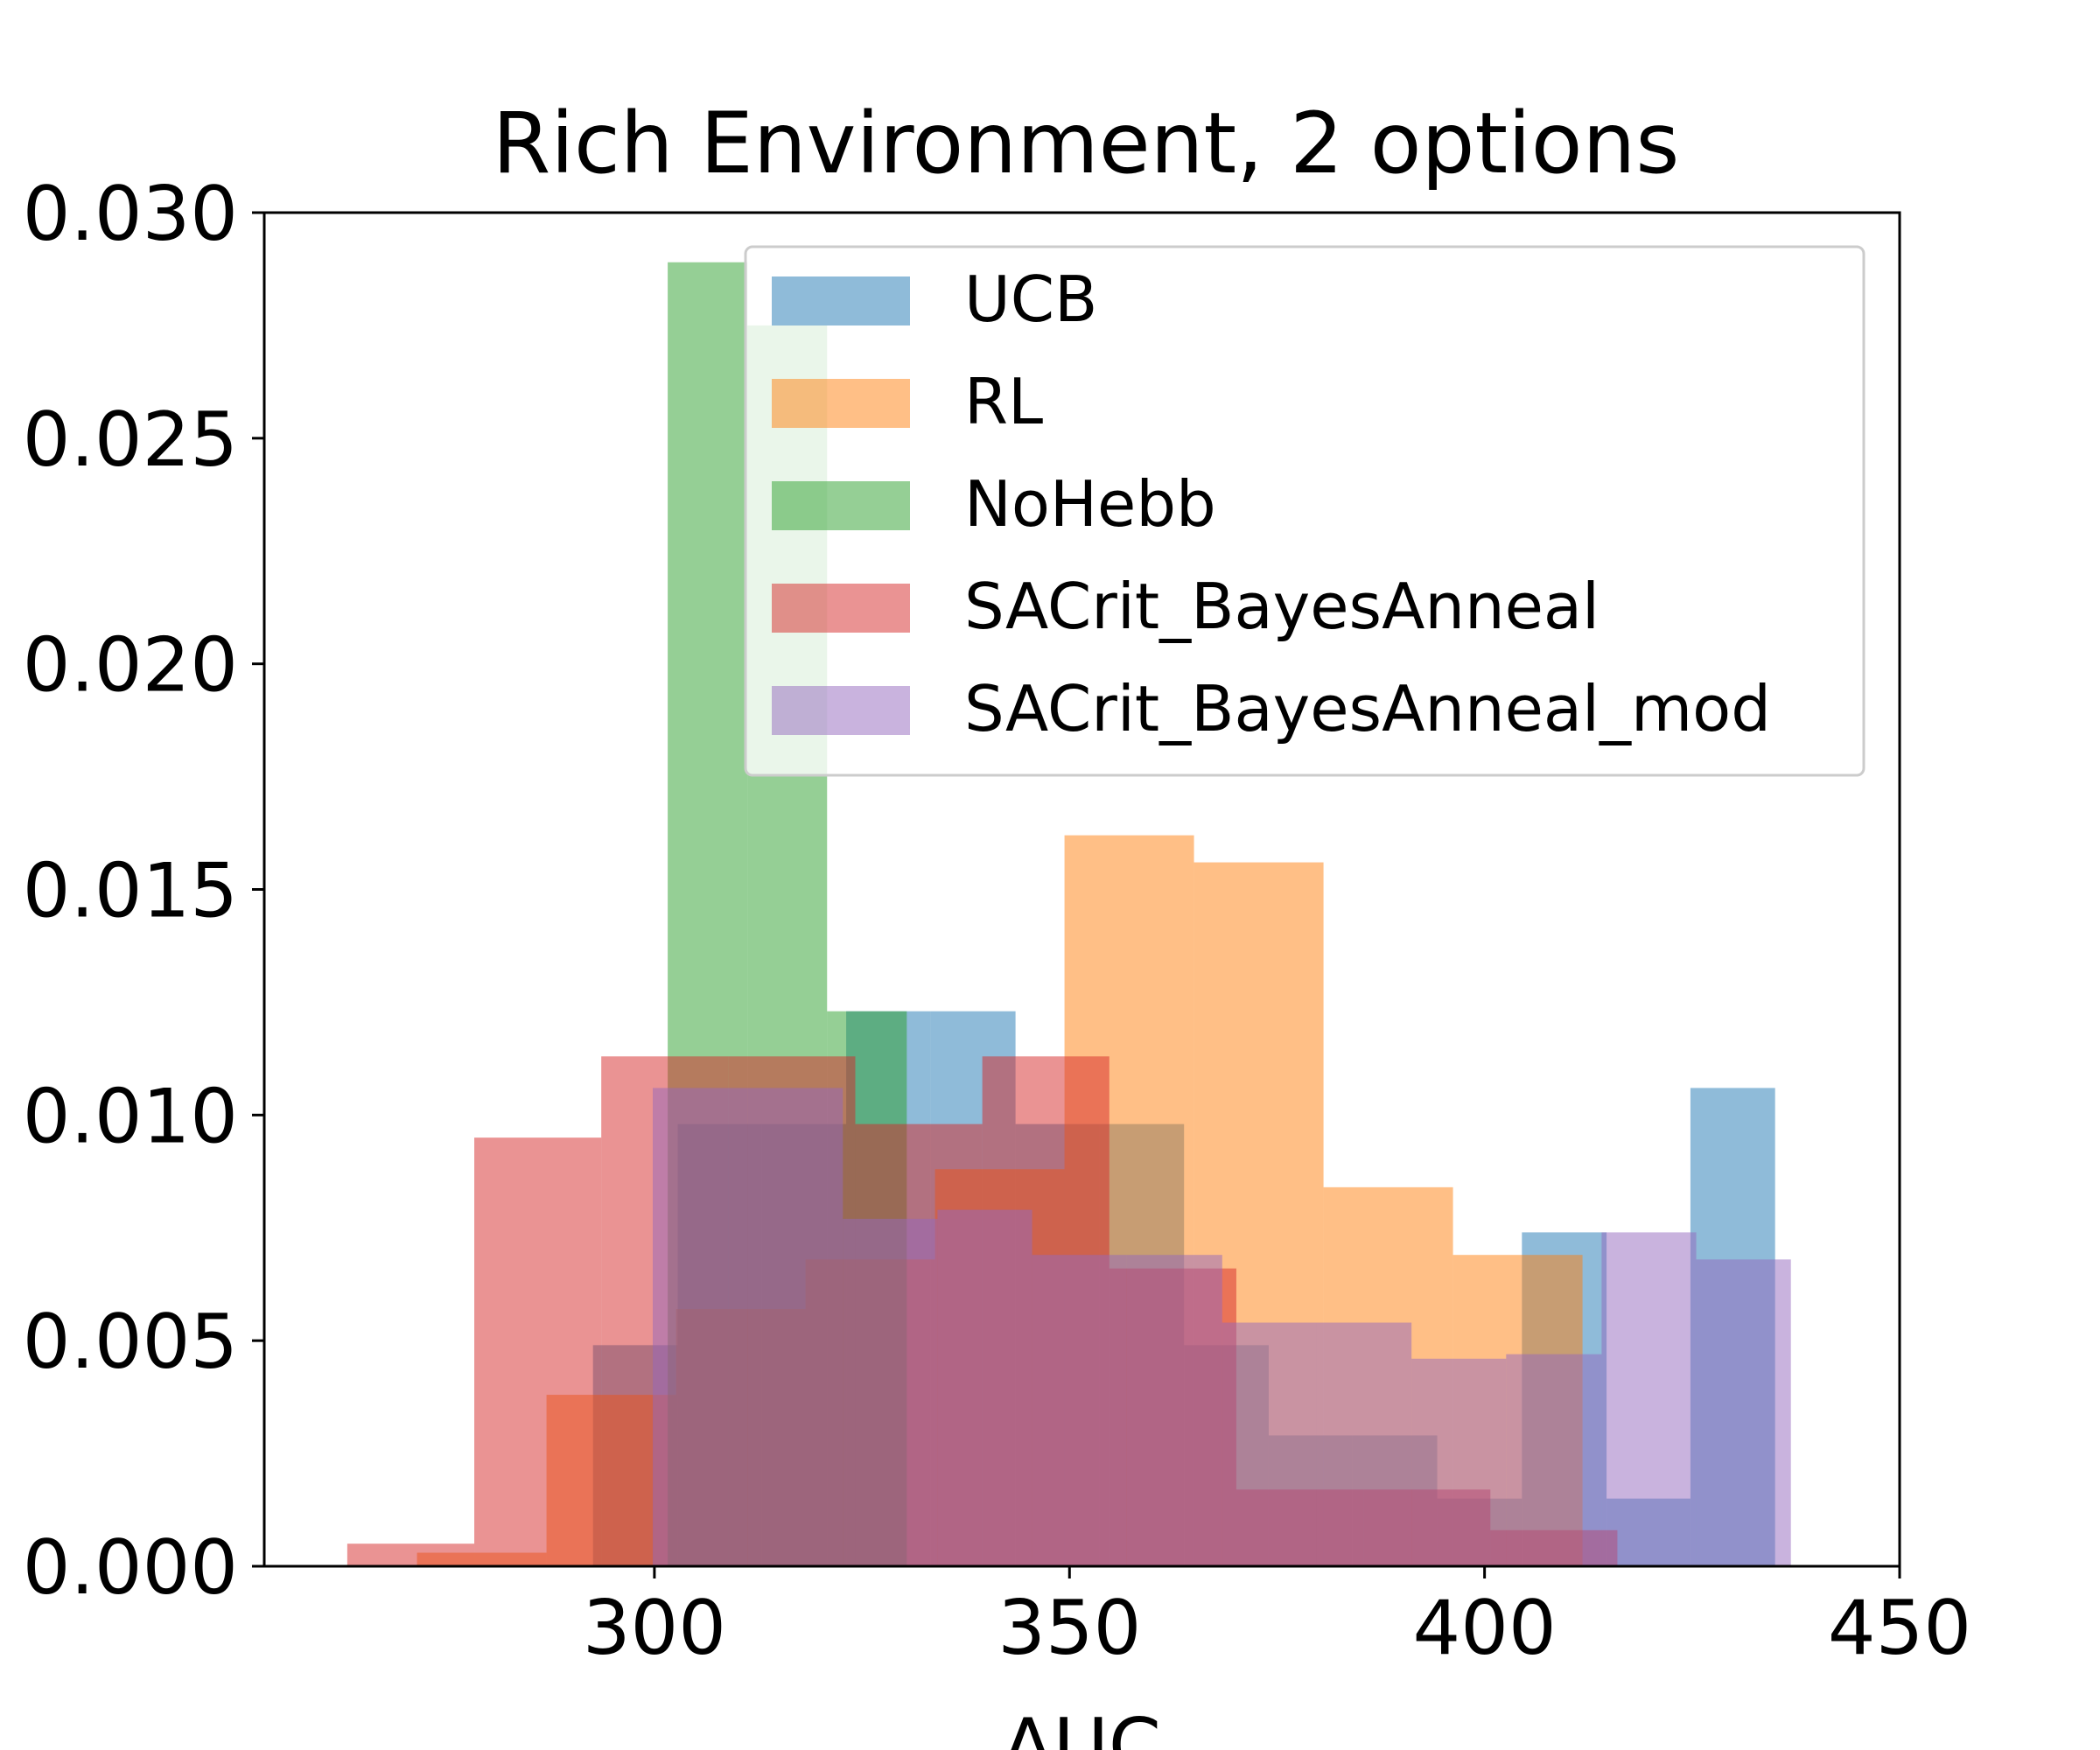 Image resolution: width=2100 pixels, height=1750 pixels. What do you see at coordinates (1081, 1726) in the screenshot?
I see `x-axis-label: AUC` at bounding box center [1081, 1726].